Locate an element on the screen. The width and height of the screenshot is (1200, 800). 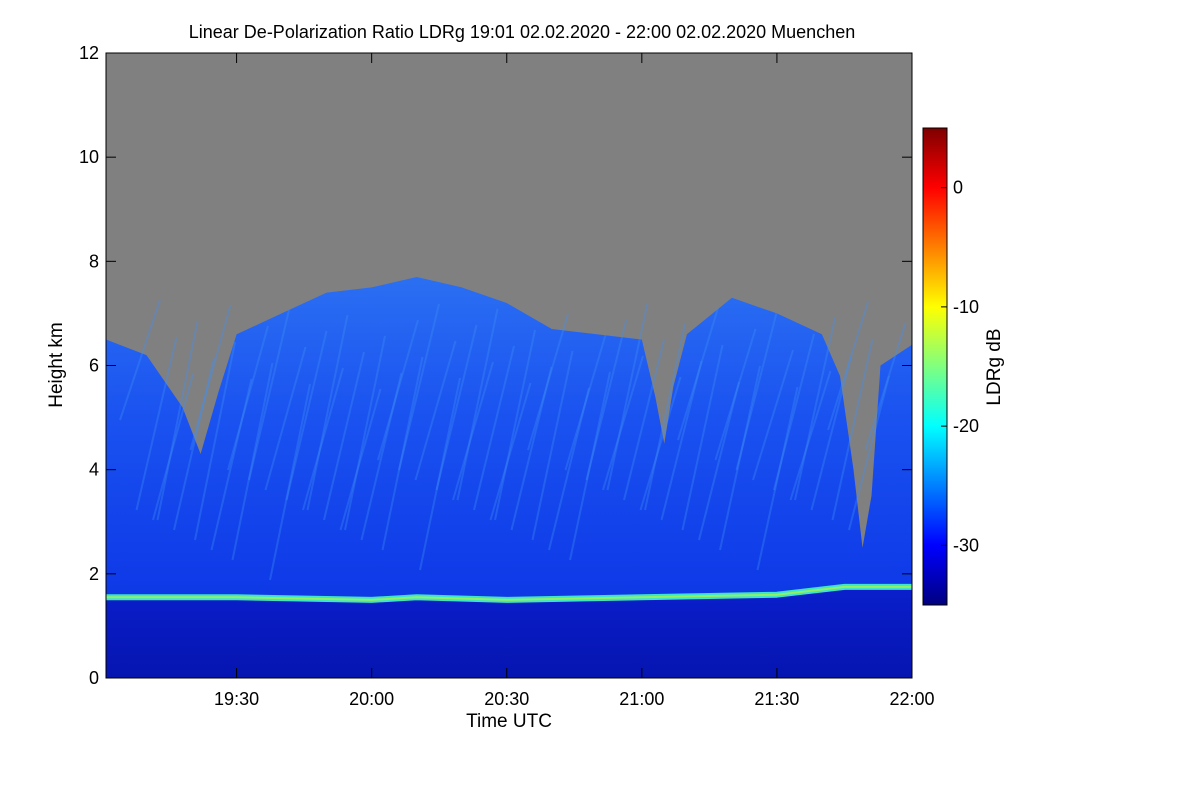
y-tick-label: 10 is located at coordinates (89, 157).